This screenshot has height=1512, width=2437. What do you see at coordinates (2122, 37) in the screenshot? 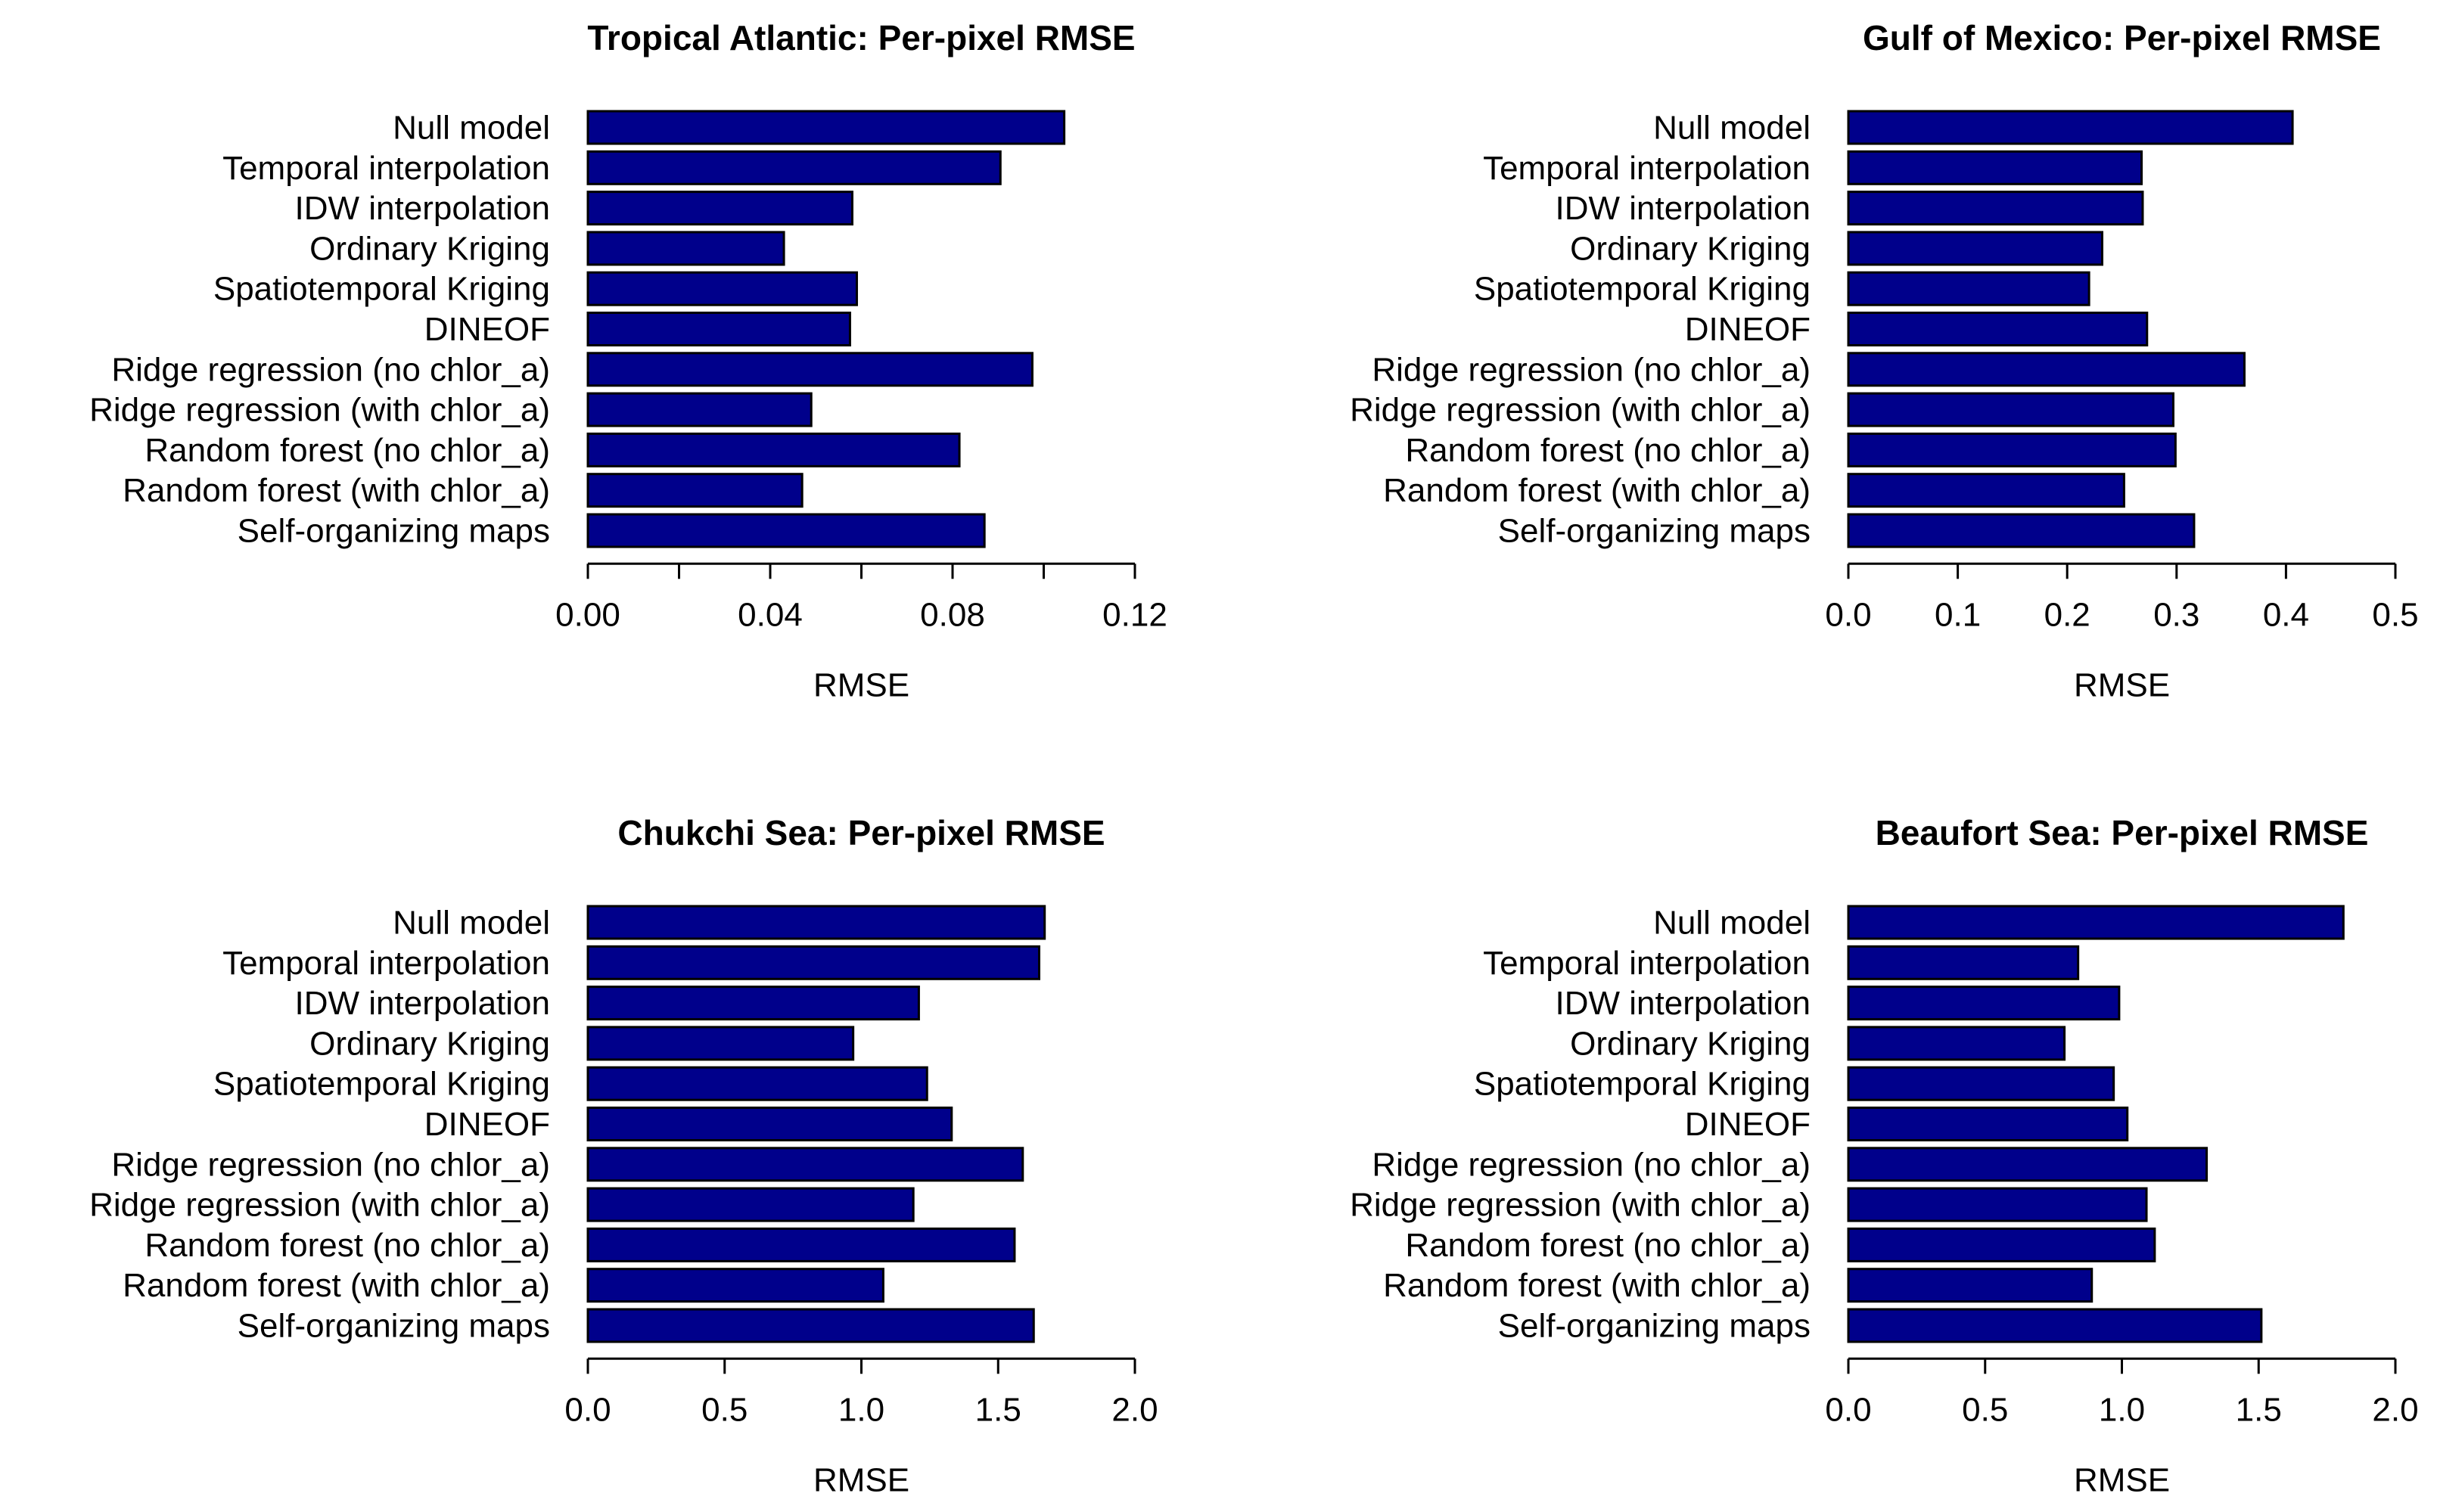
I see `chart-title: Gulf of Mexico: Per-pixel RMSE` at bounding box center [2122, 37].